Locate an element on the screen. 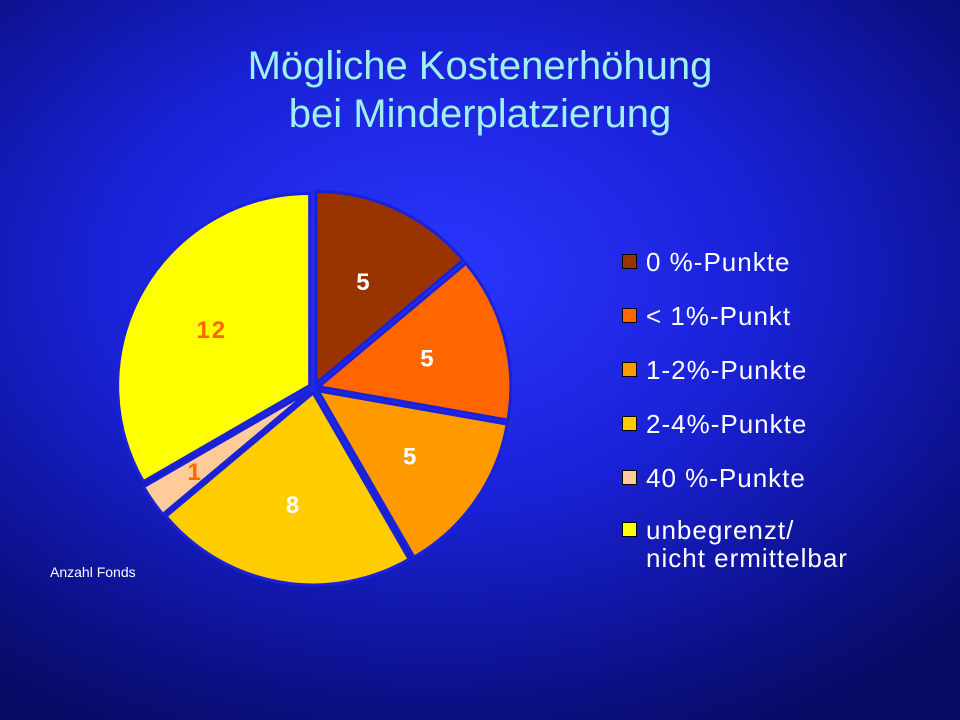 This screenshot has height=720, width=960. legend-label: 0 %-Punkte is located at coordinates (718, 262).